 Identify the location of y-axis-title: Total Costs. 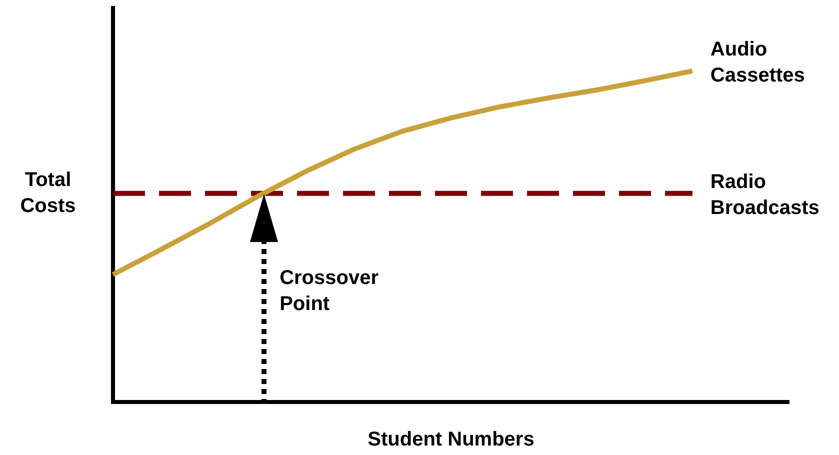
(48, 192).